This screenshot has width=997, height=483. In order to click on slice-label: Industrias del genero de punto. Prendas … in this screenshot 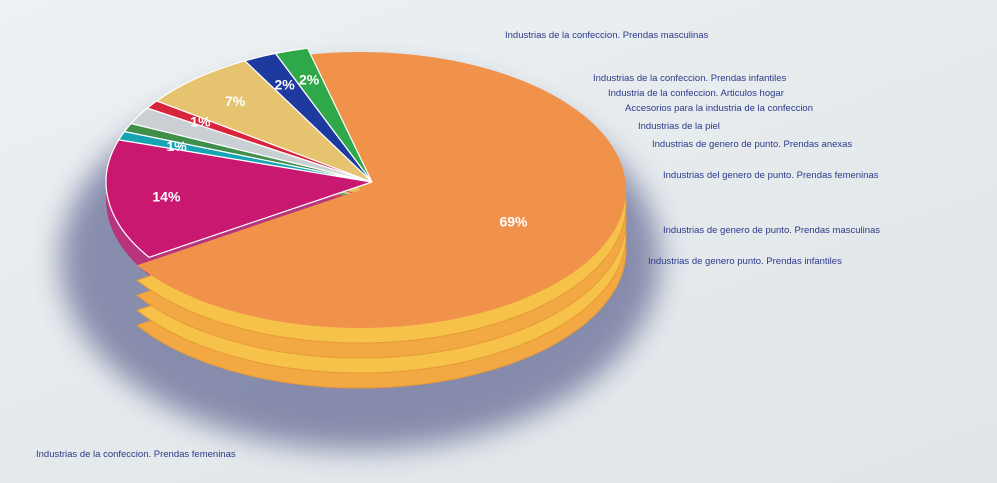, I will do `click(771, 175)`.